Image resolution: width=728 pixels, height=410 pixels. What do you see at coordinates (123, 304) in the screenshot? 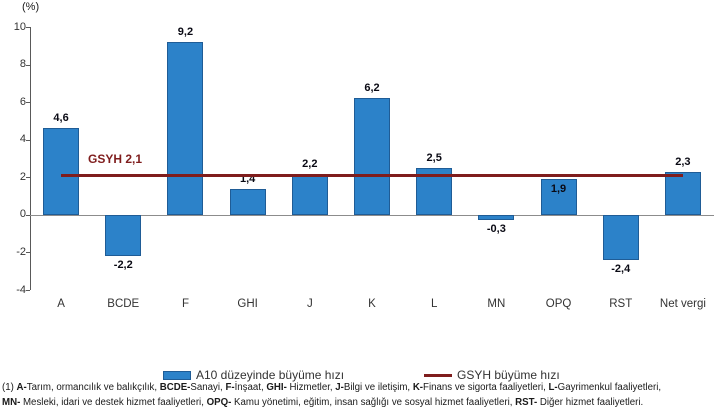
I see `category-label: BCDE` at bounding box center [123, 304].